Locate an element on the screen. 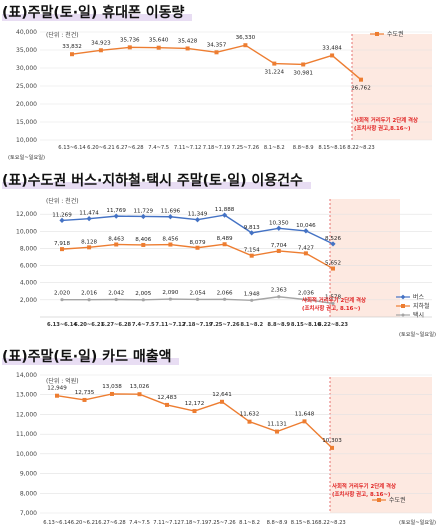 The height and width of the screenshot is (526, 438). data-label: 7,427 is located at coordinates (306, 248).